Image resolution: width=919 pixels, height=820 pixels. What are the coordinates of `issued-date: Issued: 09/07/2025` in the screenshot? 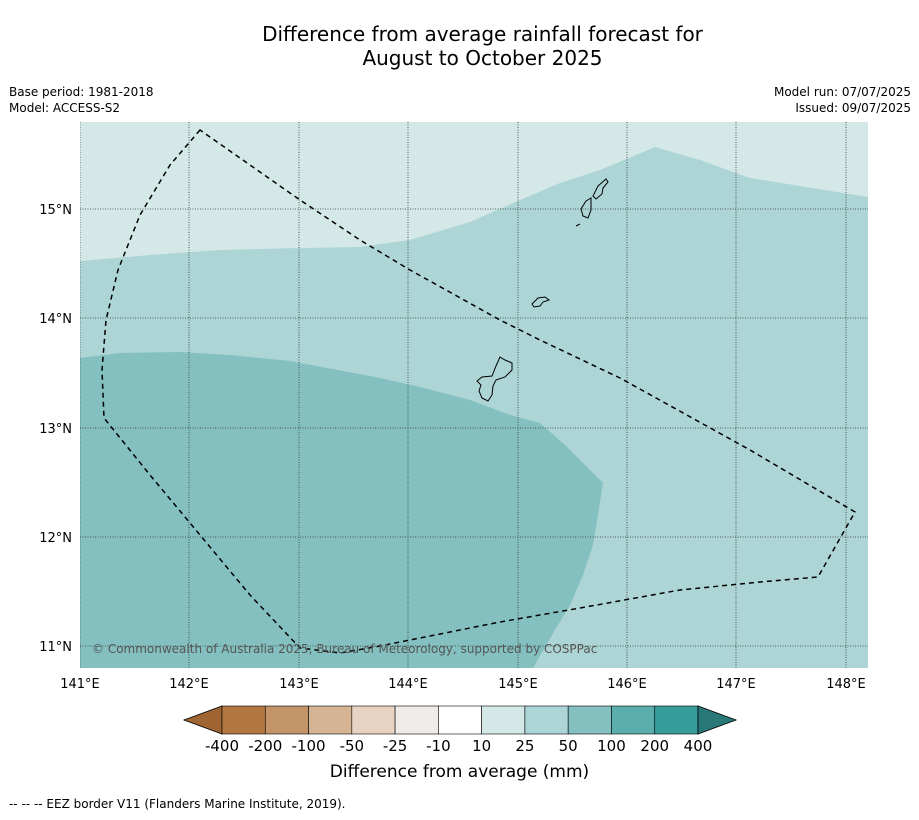 It's located at (853, 108).